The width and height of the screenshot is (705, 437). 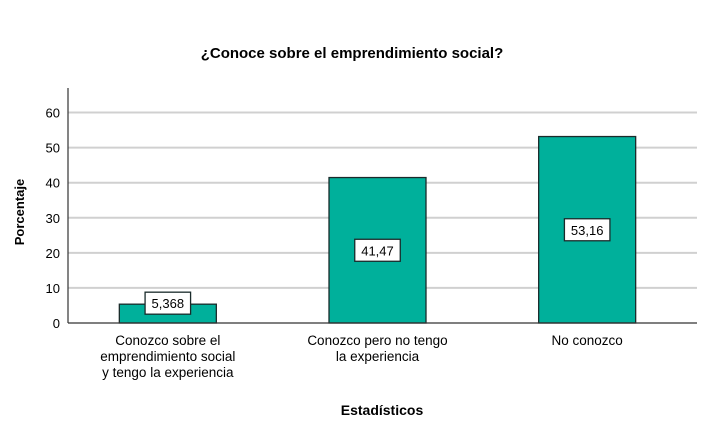 What do you see at coordinates (167, 356) in the screenshot?
I see `x-tick-label: emprendimiento social` at bounding box center [167, 356].